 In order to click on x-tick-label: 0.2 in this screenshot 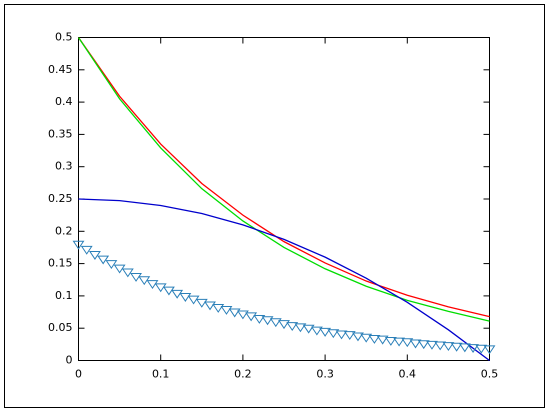, I will do `click(243, 374)`.